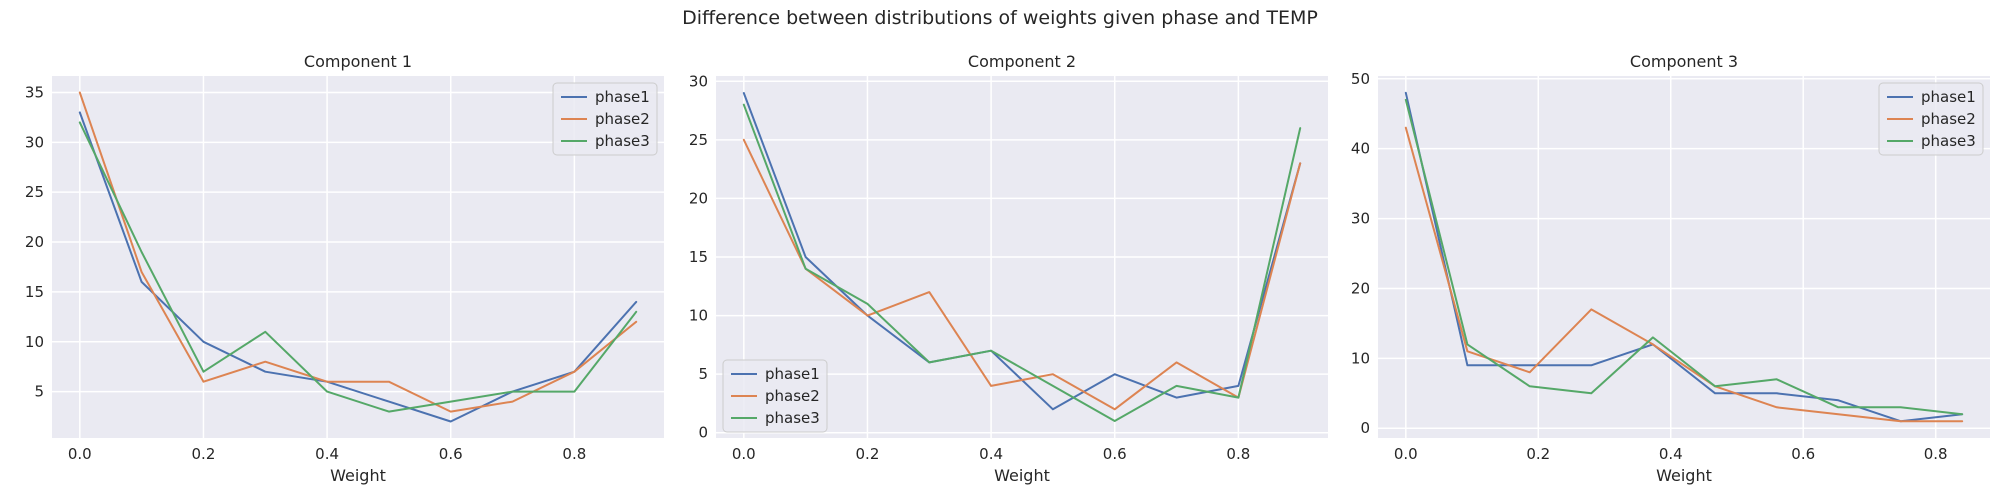 The image size is (2000, 500). Describe the element at coordinates (1360, 79) in the screenshot. I see `y-tick-label: 50` at that location.